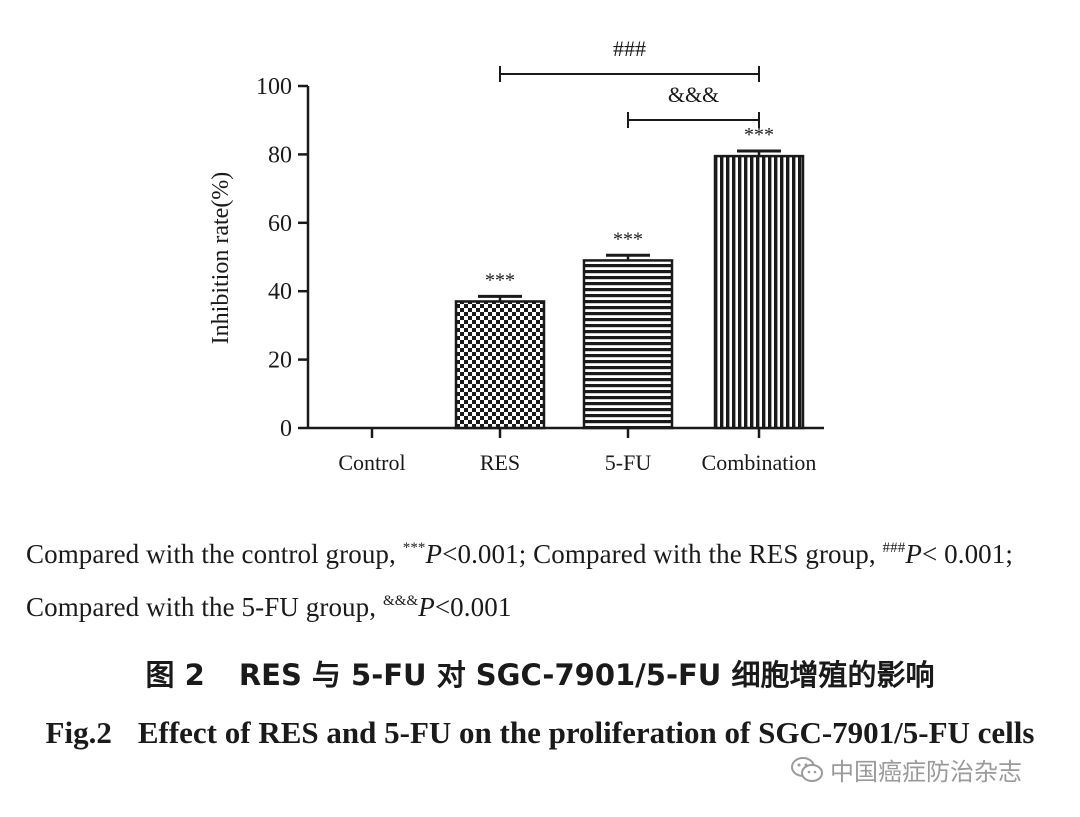 Image resolution: width=1080 pixels, height=817 pixels. I want to click on bar-combination, so click(759, 292).